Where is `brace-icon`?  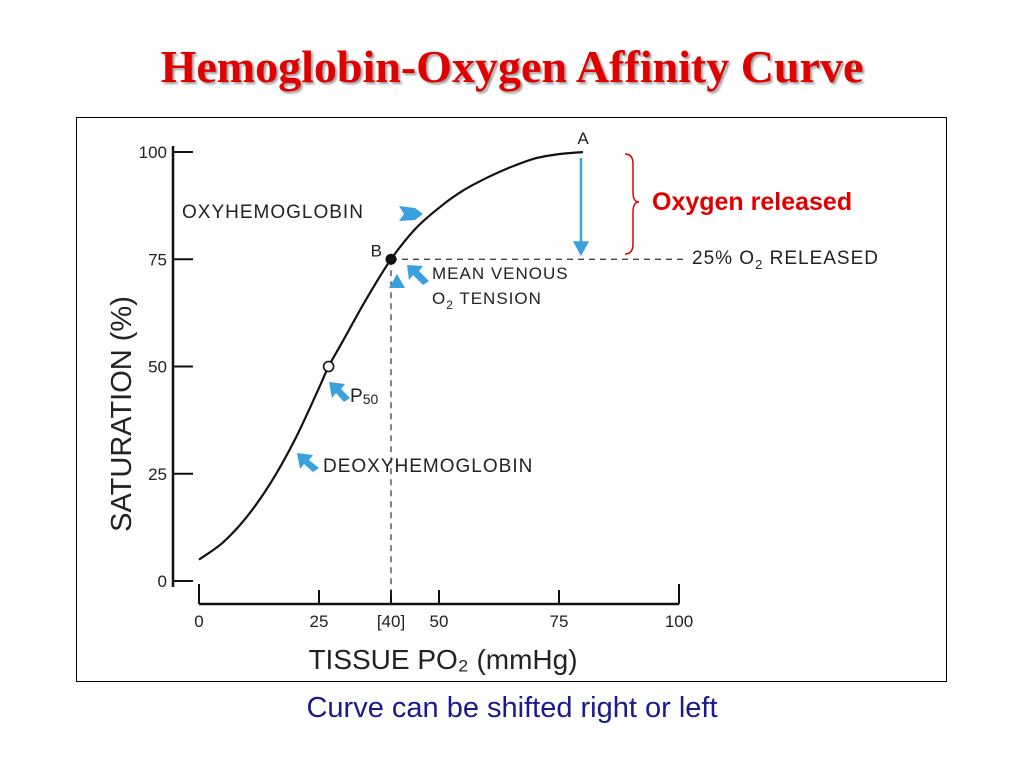
brace-icon is located at coordinates (632, 204).